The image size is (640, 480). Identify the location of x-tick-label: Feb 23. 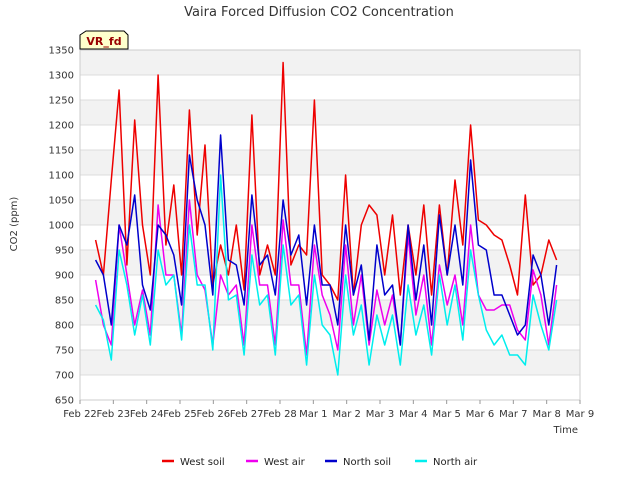
(114, 414).